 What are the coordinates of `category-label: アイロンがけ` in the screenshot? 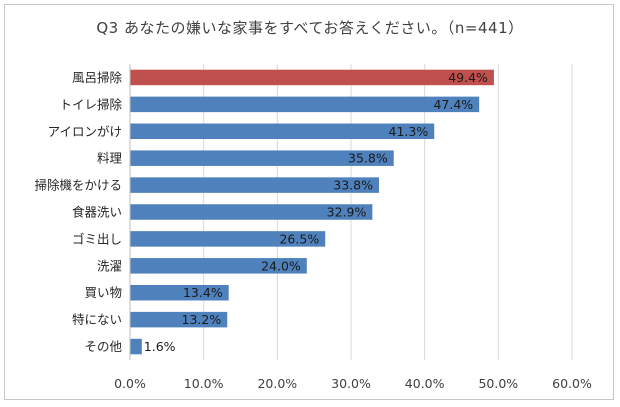 It's located at (85, 131).